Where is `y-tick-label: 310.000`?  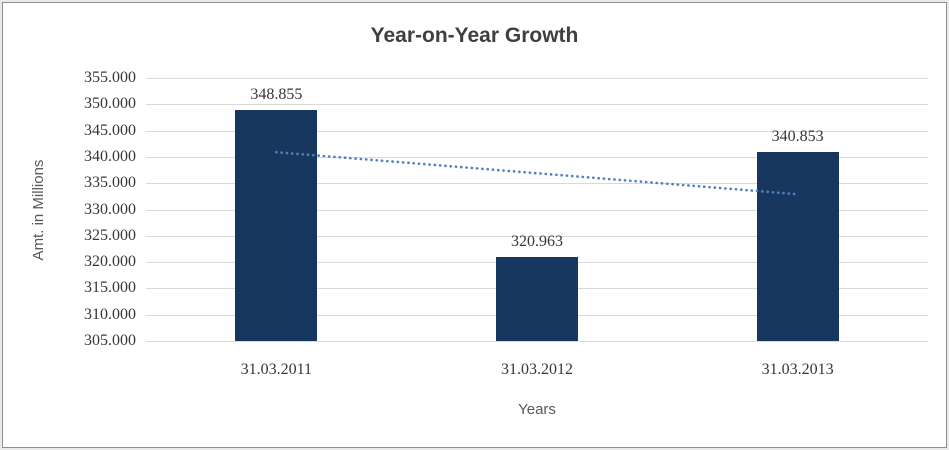
y-tick-label: 310.000 is located at coordinates (110, 314).